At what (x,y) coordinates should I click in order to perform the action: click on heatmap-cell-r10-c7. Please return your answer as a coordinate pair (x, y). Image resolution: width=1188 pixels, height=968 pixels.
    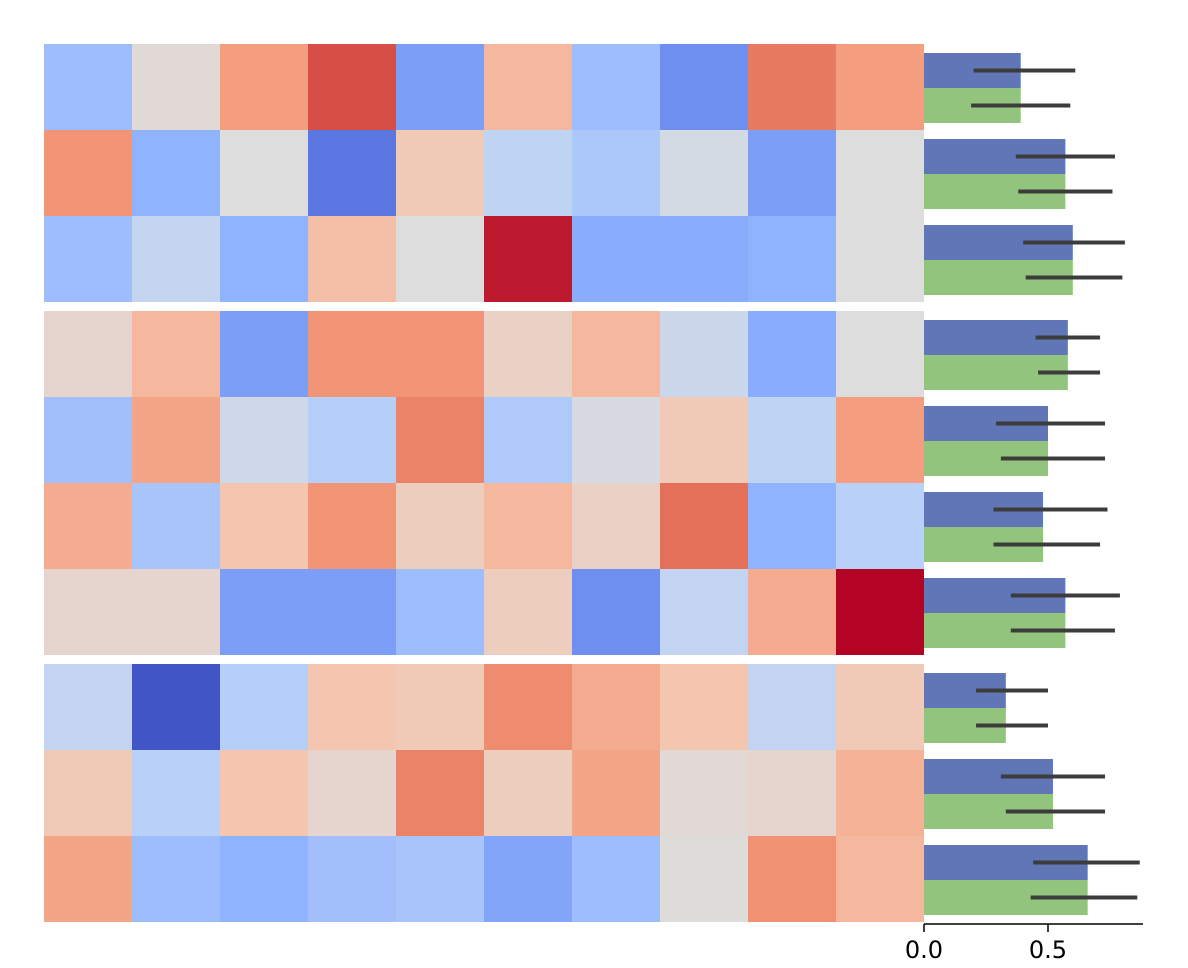
    Looking at the image, I should click on (616, 879).